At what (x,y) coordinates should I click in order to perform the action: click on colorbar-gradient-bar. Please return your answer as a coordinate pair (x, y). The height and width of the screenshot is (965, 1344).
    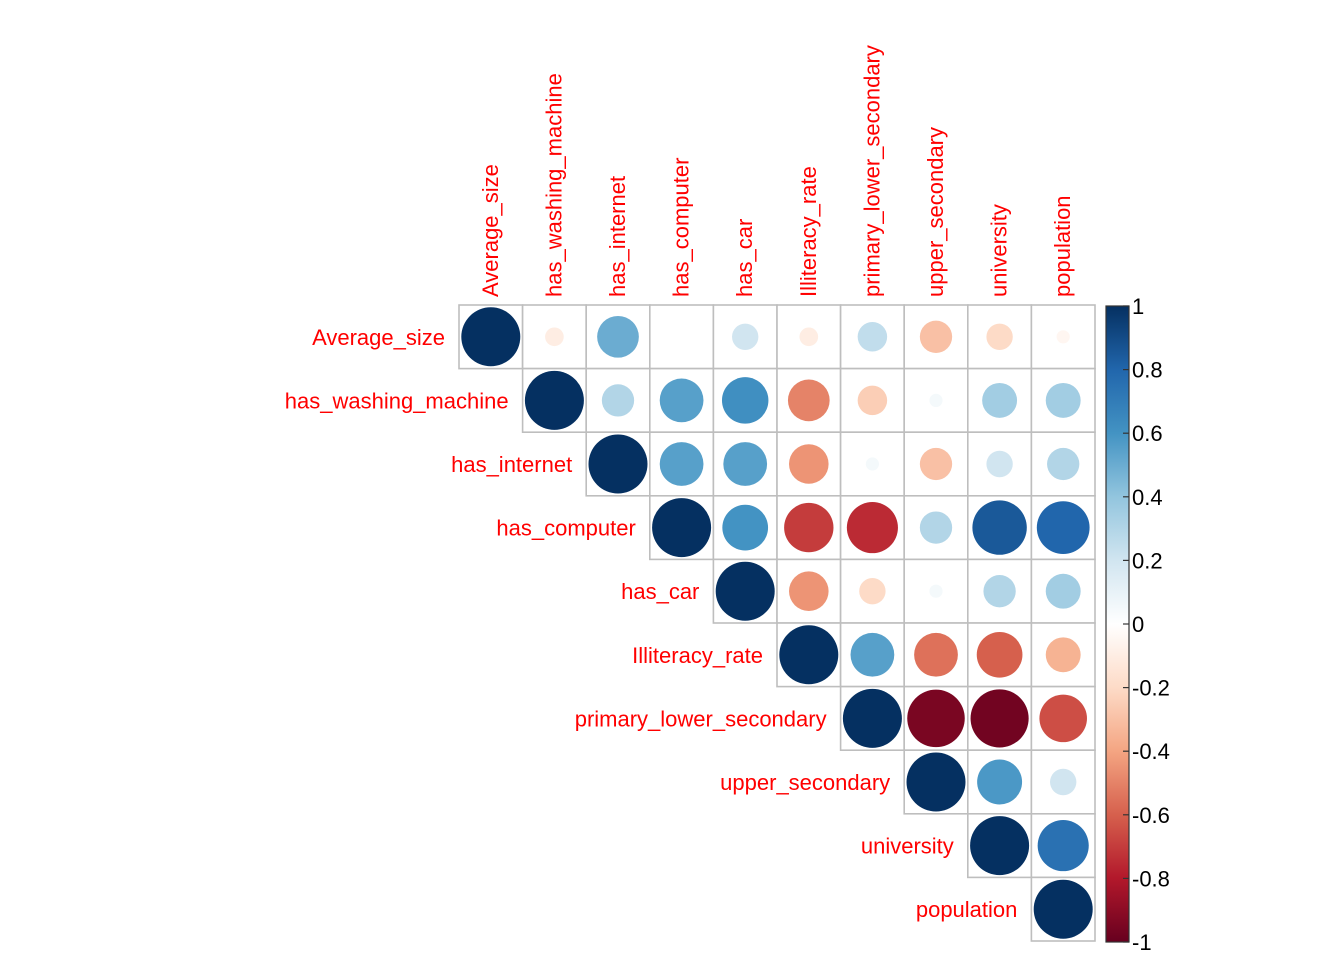
    Looking at the image, I should click on (1117, 624).